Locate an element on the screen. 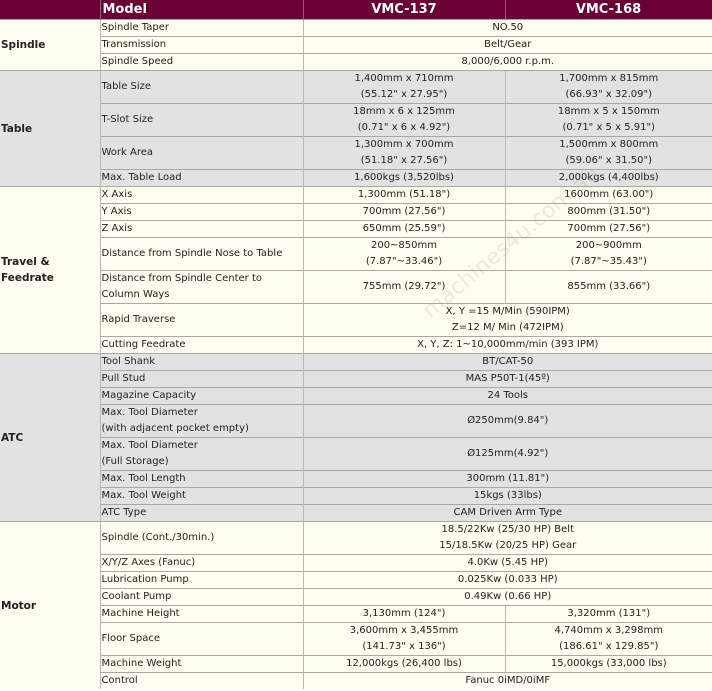 The image size is (712, 691). spec-value-vmc-168: 1,700mm x 815mm (66.93" x 32.09") is located at coordinates (608, 87).